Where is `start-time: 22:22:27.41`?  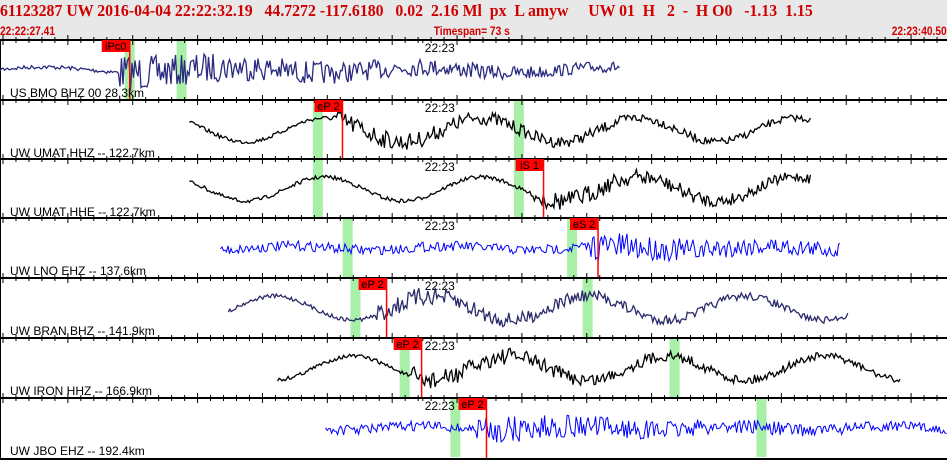
start-time: 22:22:27.41 is located at coordinates (28, 31).